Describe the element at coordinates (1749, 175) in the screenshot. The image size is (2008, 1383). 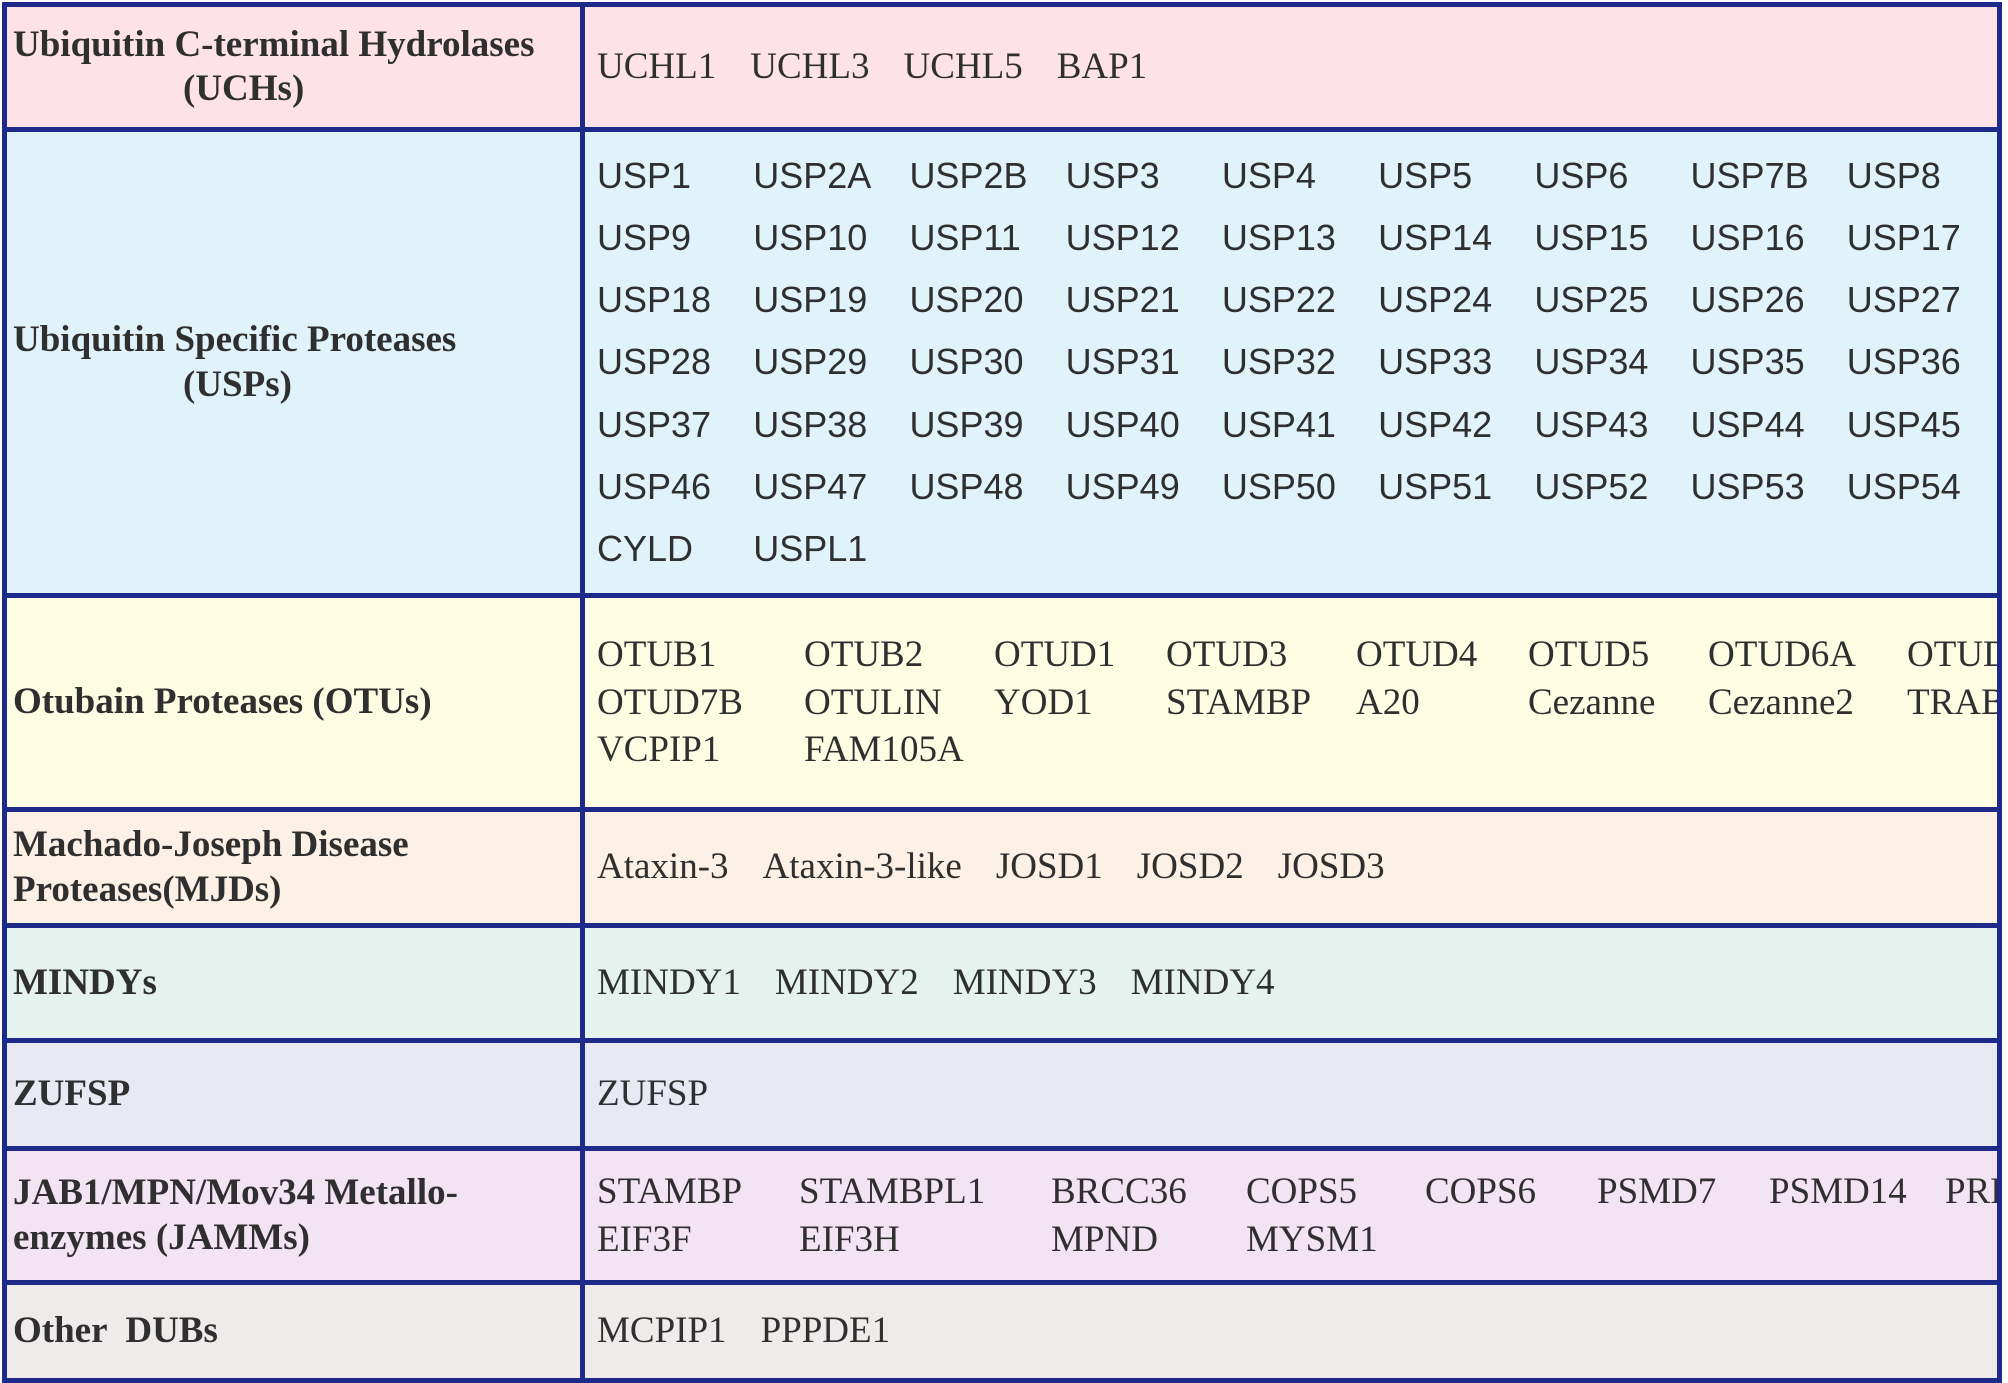
I see `dub-member: USP7B` at that location.